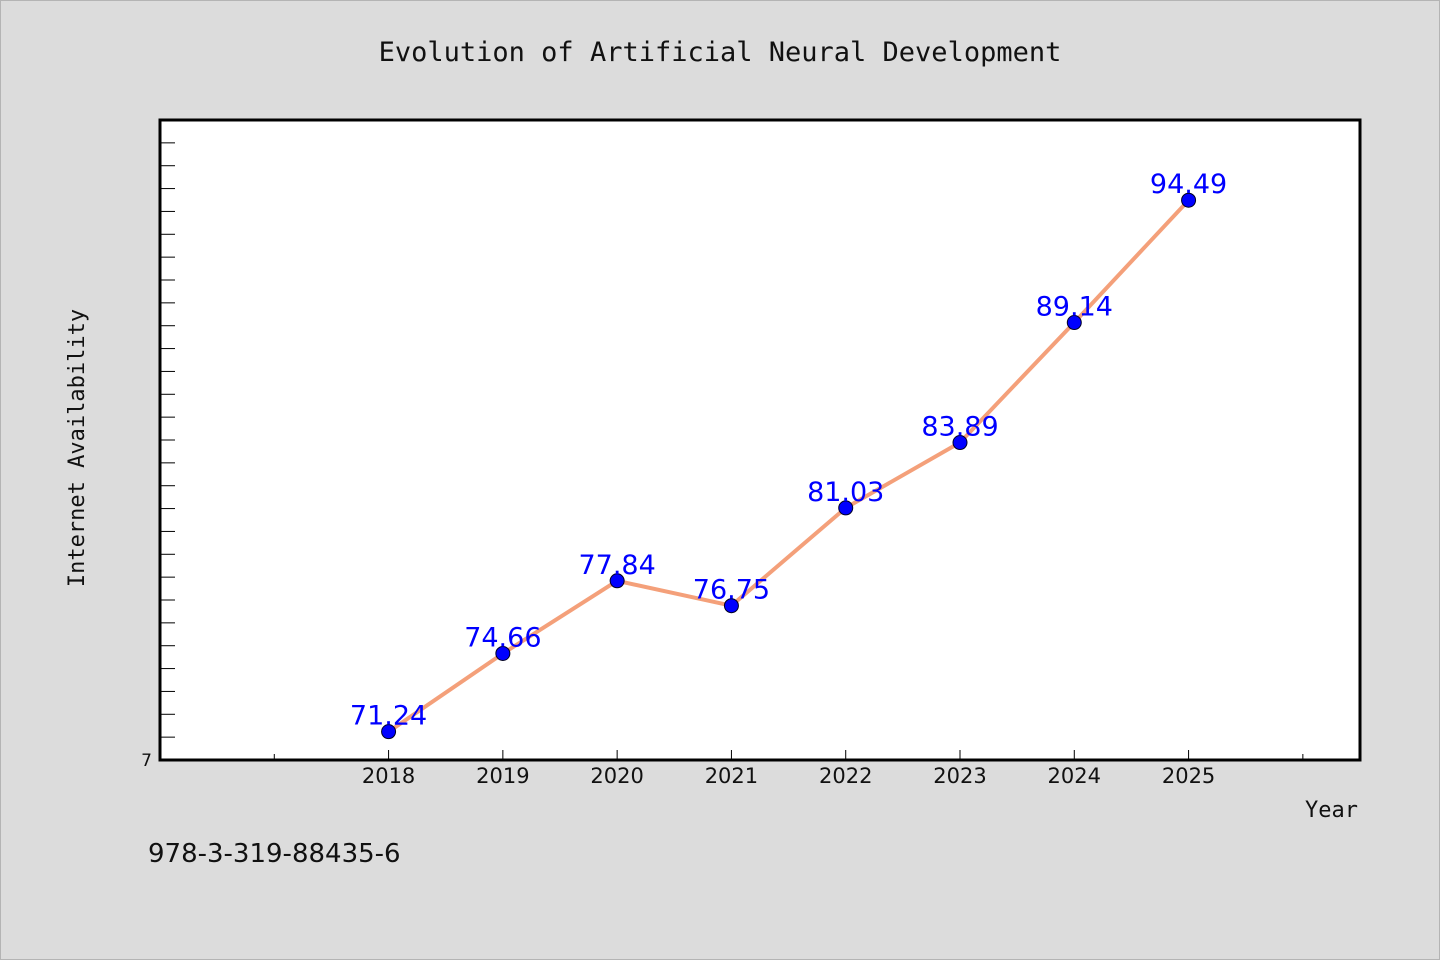  I want to click on x-tick-label: 2022, so click(845, 776).